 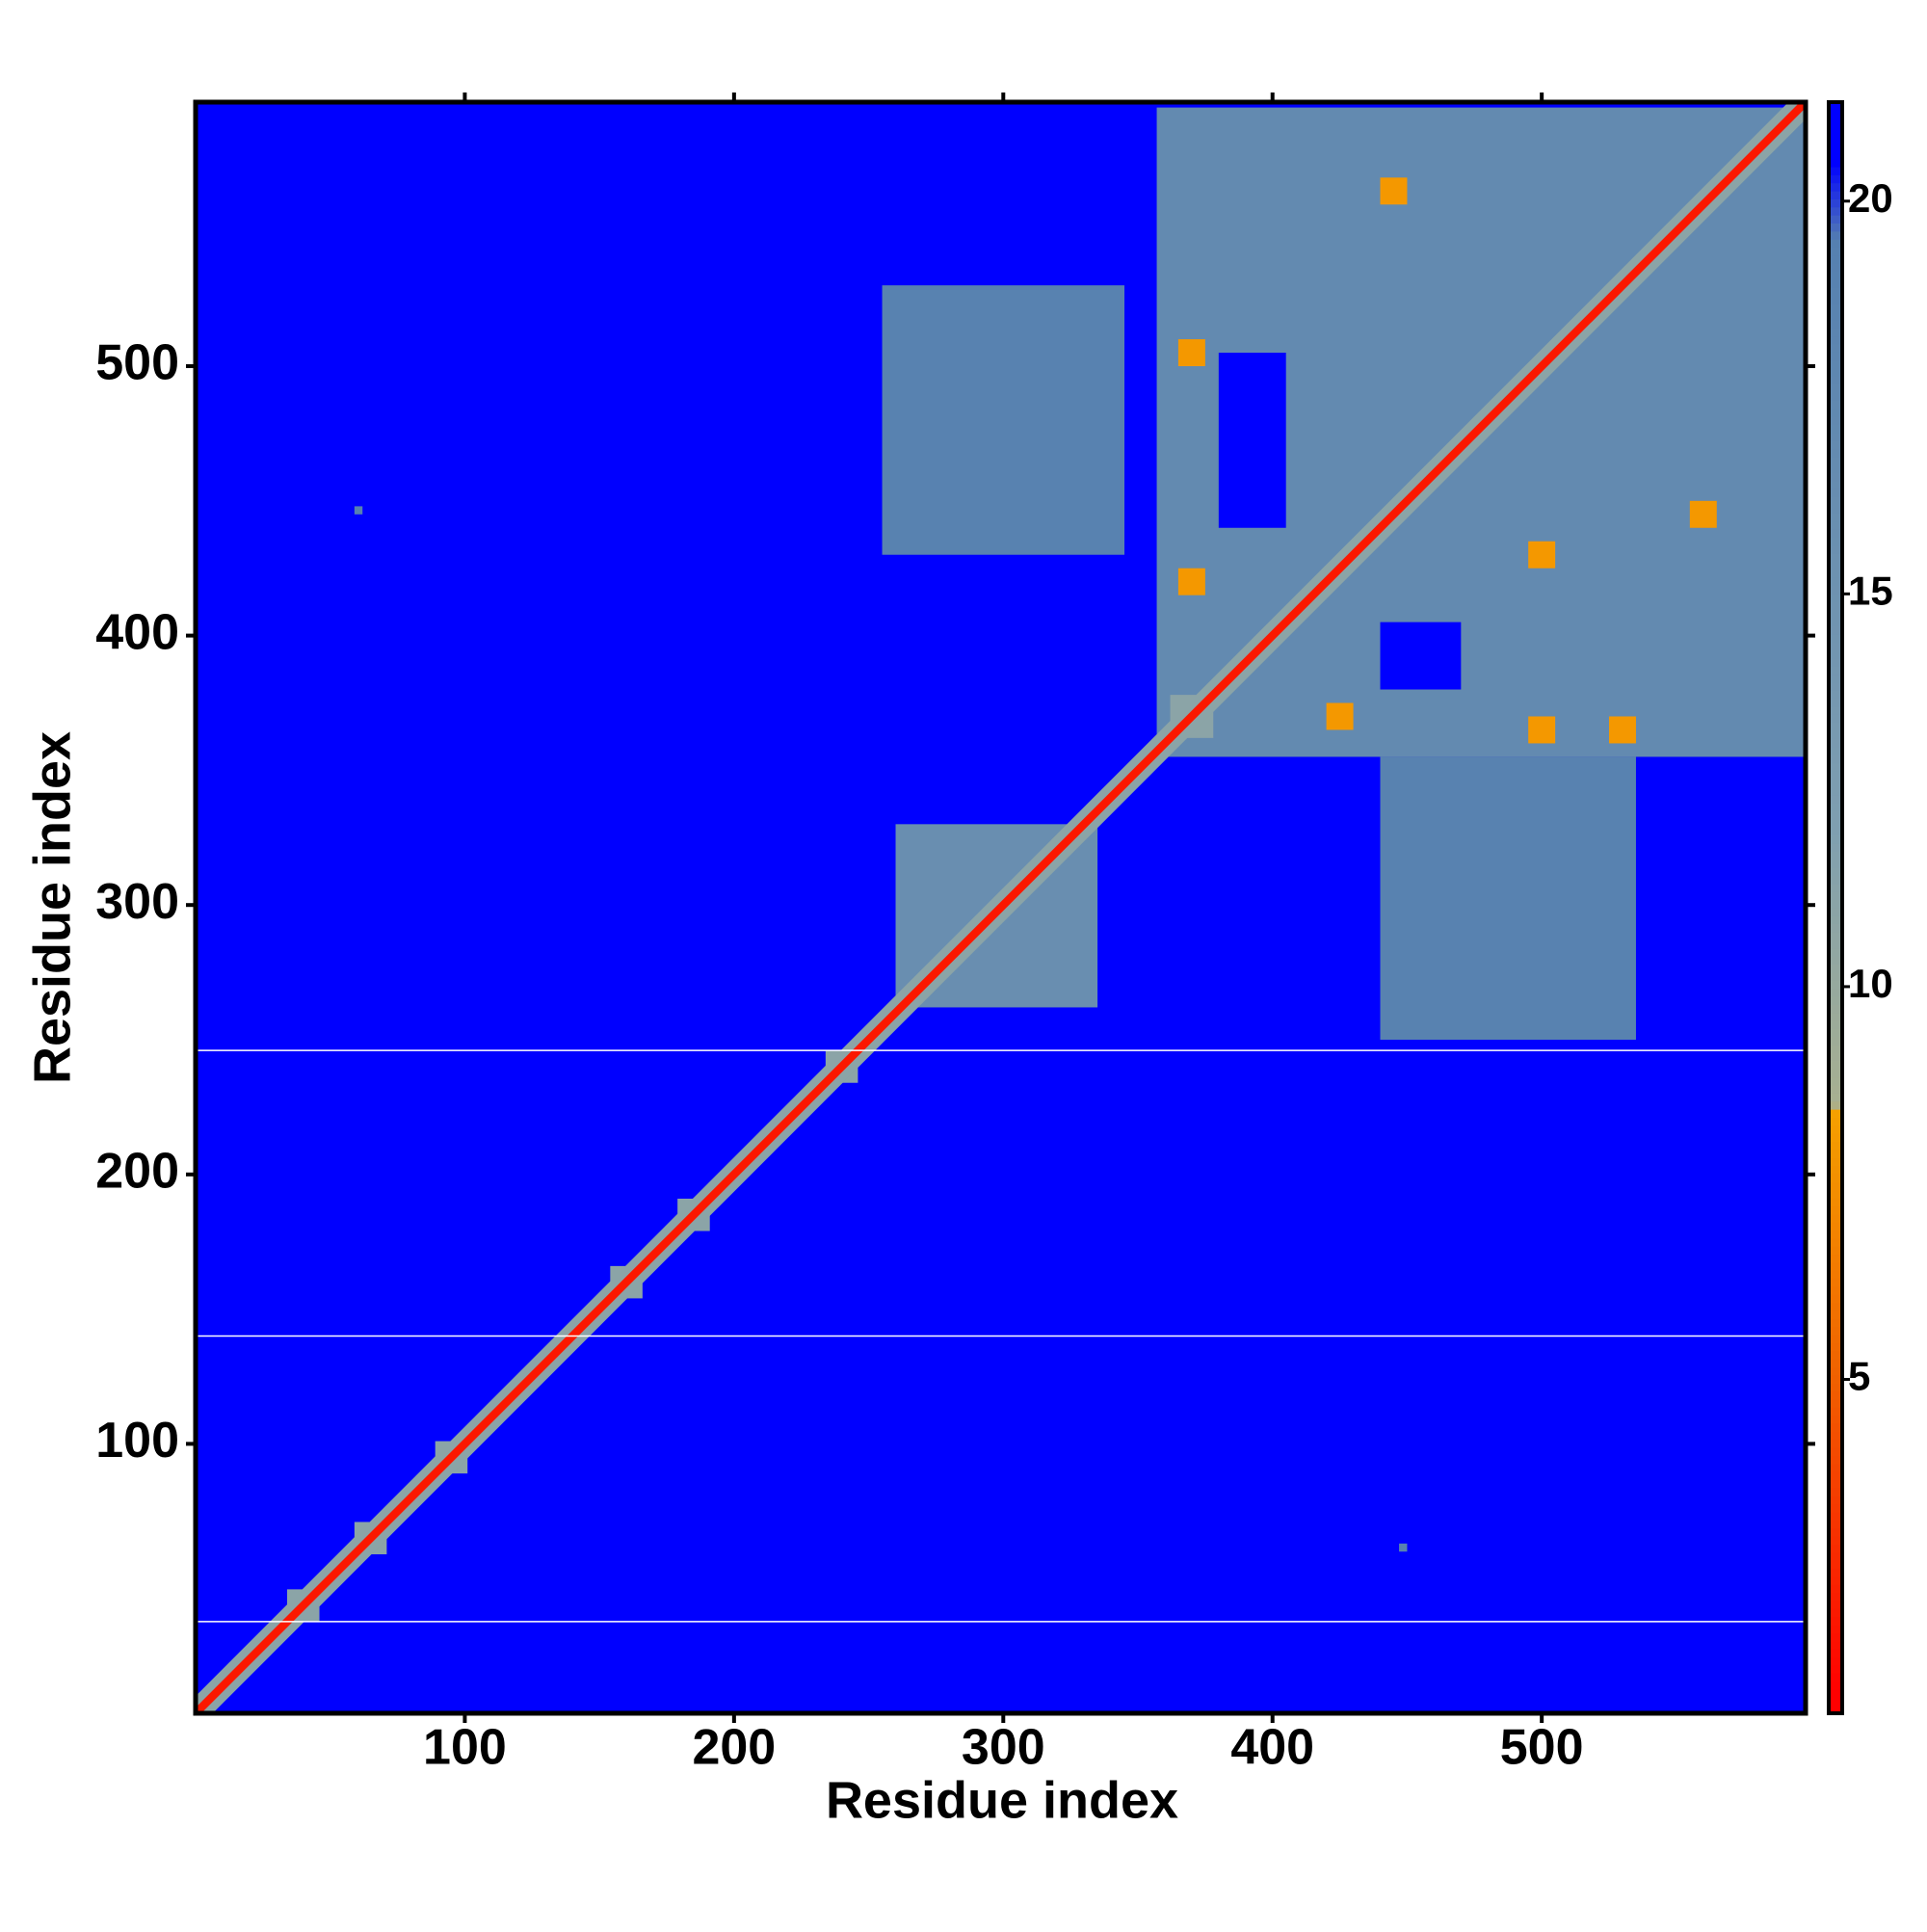 What do you see at coordinates (1871, 198) in the screenshot?
I see `colorbar-tick-label: 20` at bounding box center [1871, 198].